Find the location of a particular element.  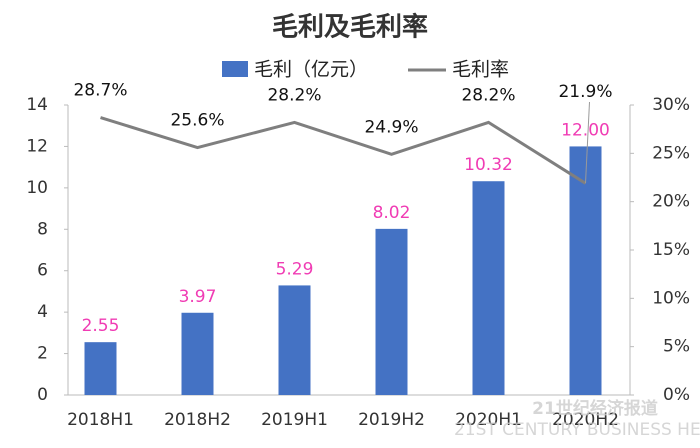

legend-label: 毛利（亿元） is located at coordinates (311, 70).